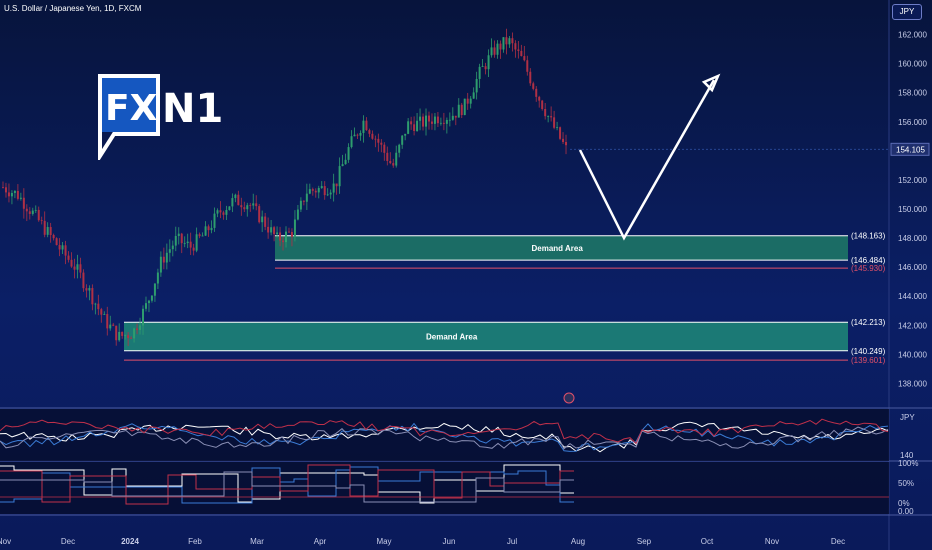  I want to click on indicator-2-tick: 0.00, so click(906, 511).